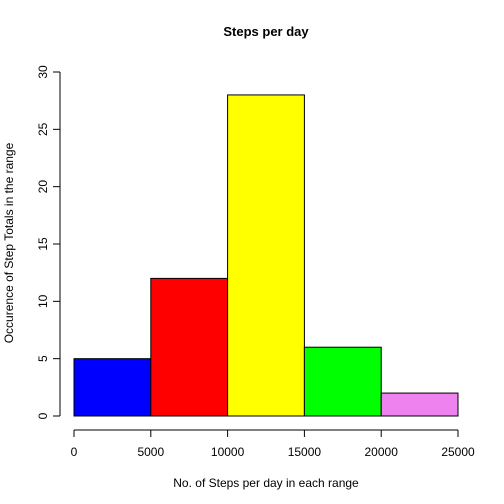 The width and height of the screenshot is (504, 504). Describe the element at coordinates (273, 444) in the screenshot. I see `x-axis: 0 5000 10000 15000 20000 25000` at that location.